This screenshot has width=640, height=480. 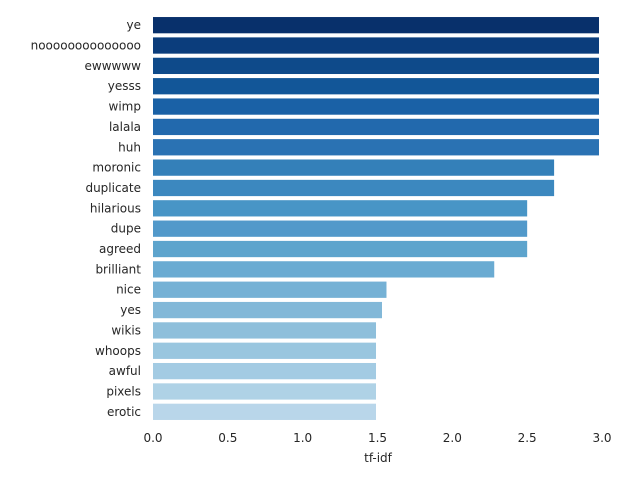 I want to click on x-tick-labels: 0.0 0.5 1.0 1.5 2.0 2.5 3.0, so click(x=377, y=438).